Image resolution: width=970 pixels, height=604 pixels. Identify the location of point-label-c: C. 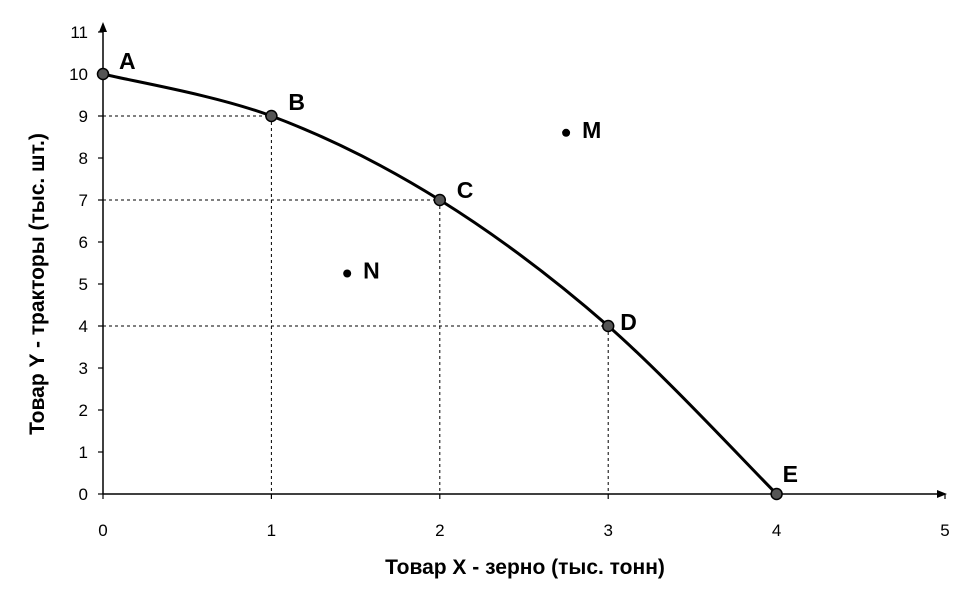
(465, 190).